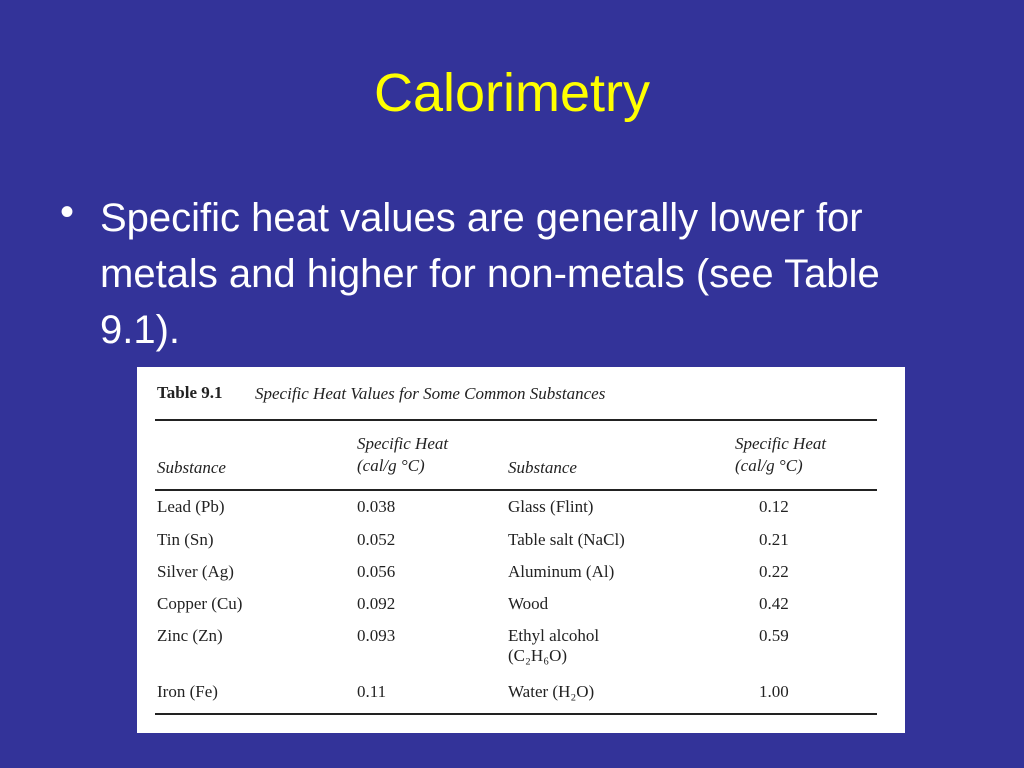 Image resolution: width=1024 pixels, height=768 pixels. I want to click on cell-substance: Tin (Sn), so click(185, 539).